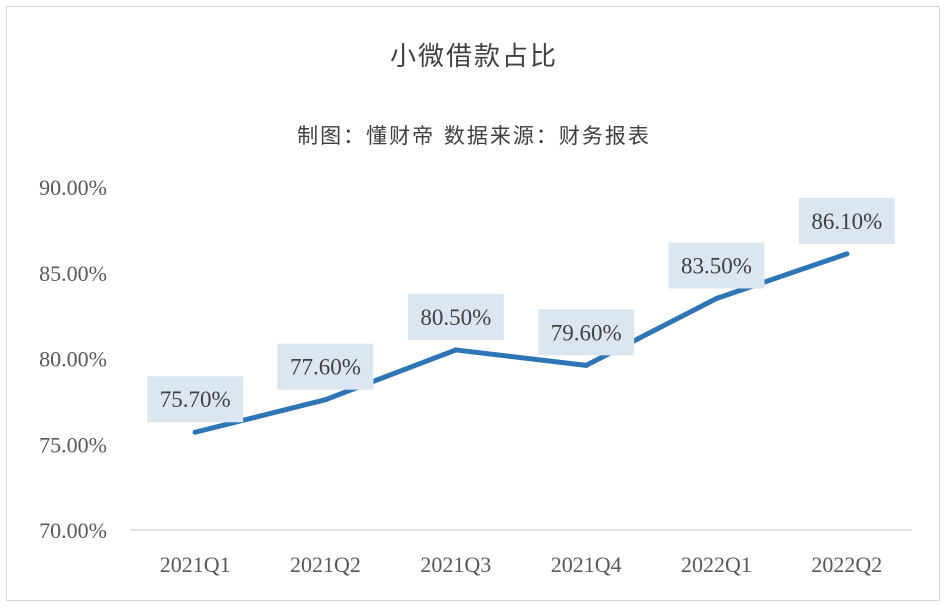 This screenshot has height=609, width=948. I want to click on data-label: 80.50%, so click(455, 317).